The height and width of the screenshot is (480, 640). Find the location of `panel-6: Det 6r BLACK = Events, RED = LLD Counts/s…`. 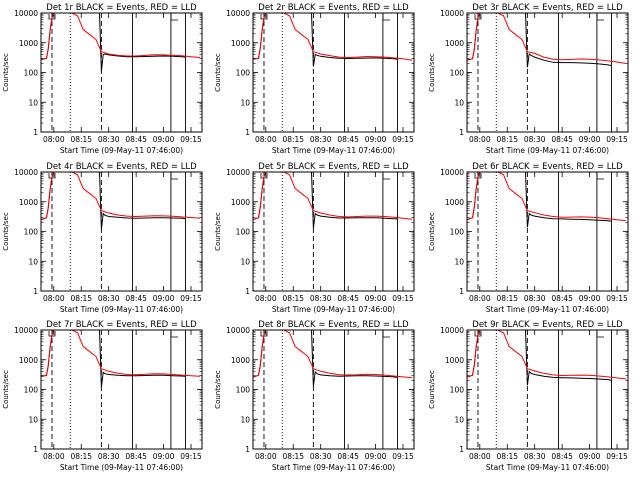

panel-6: Det 6r BLACK = Events, RED = LLD Counts/s… is located at coordinates (528, 238).